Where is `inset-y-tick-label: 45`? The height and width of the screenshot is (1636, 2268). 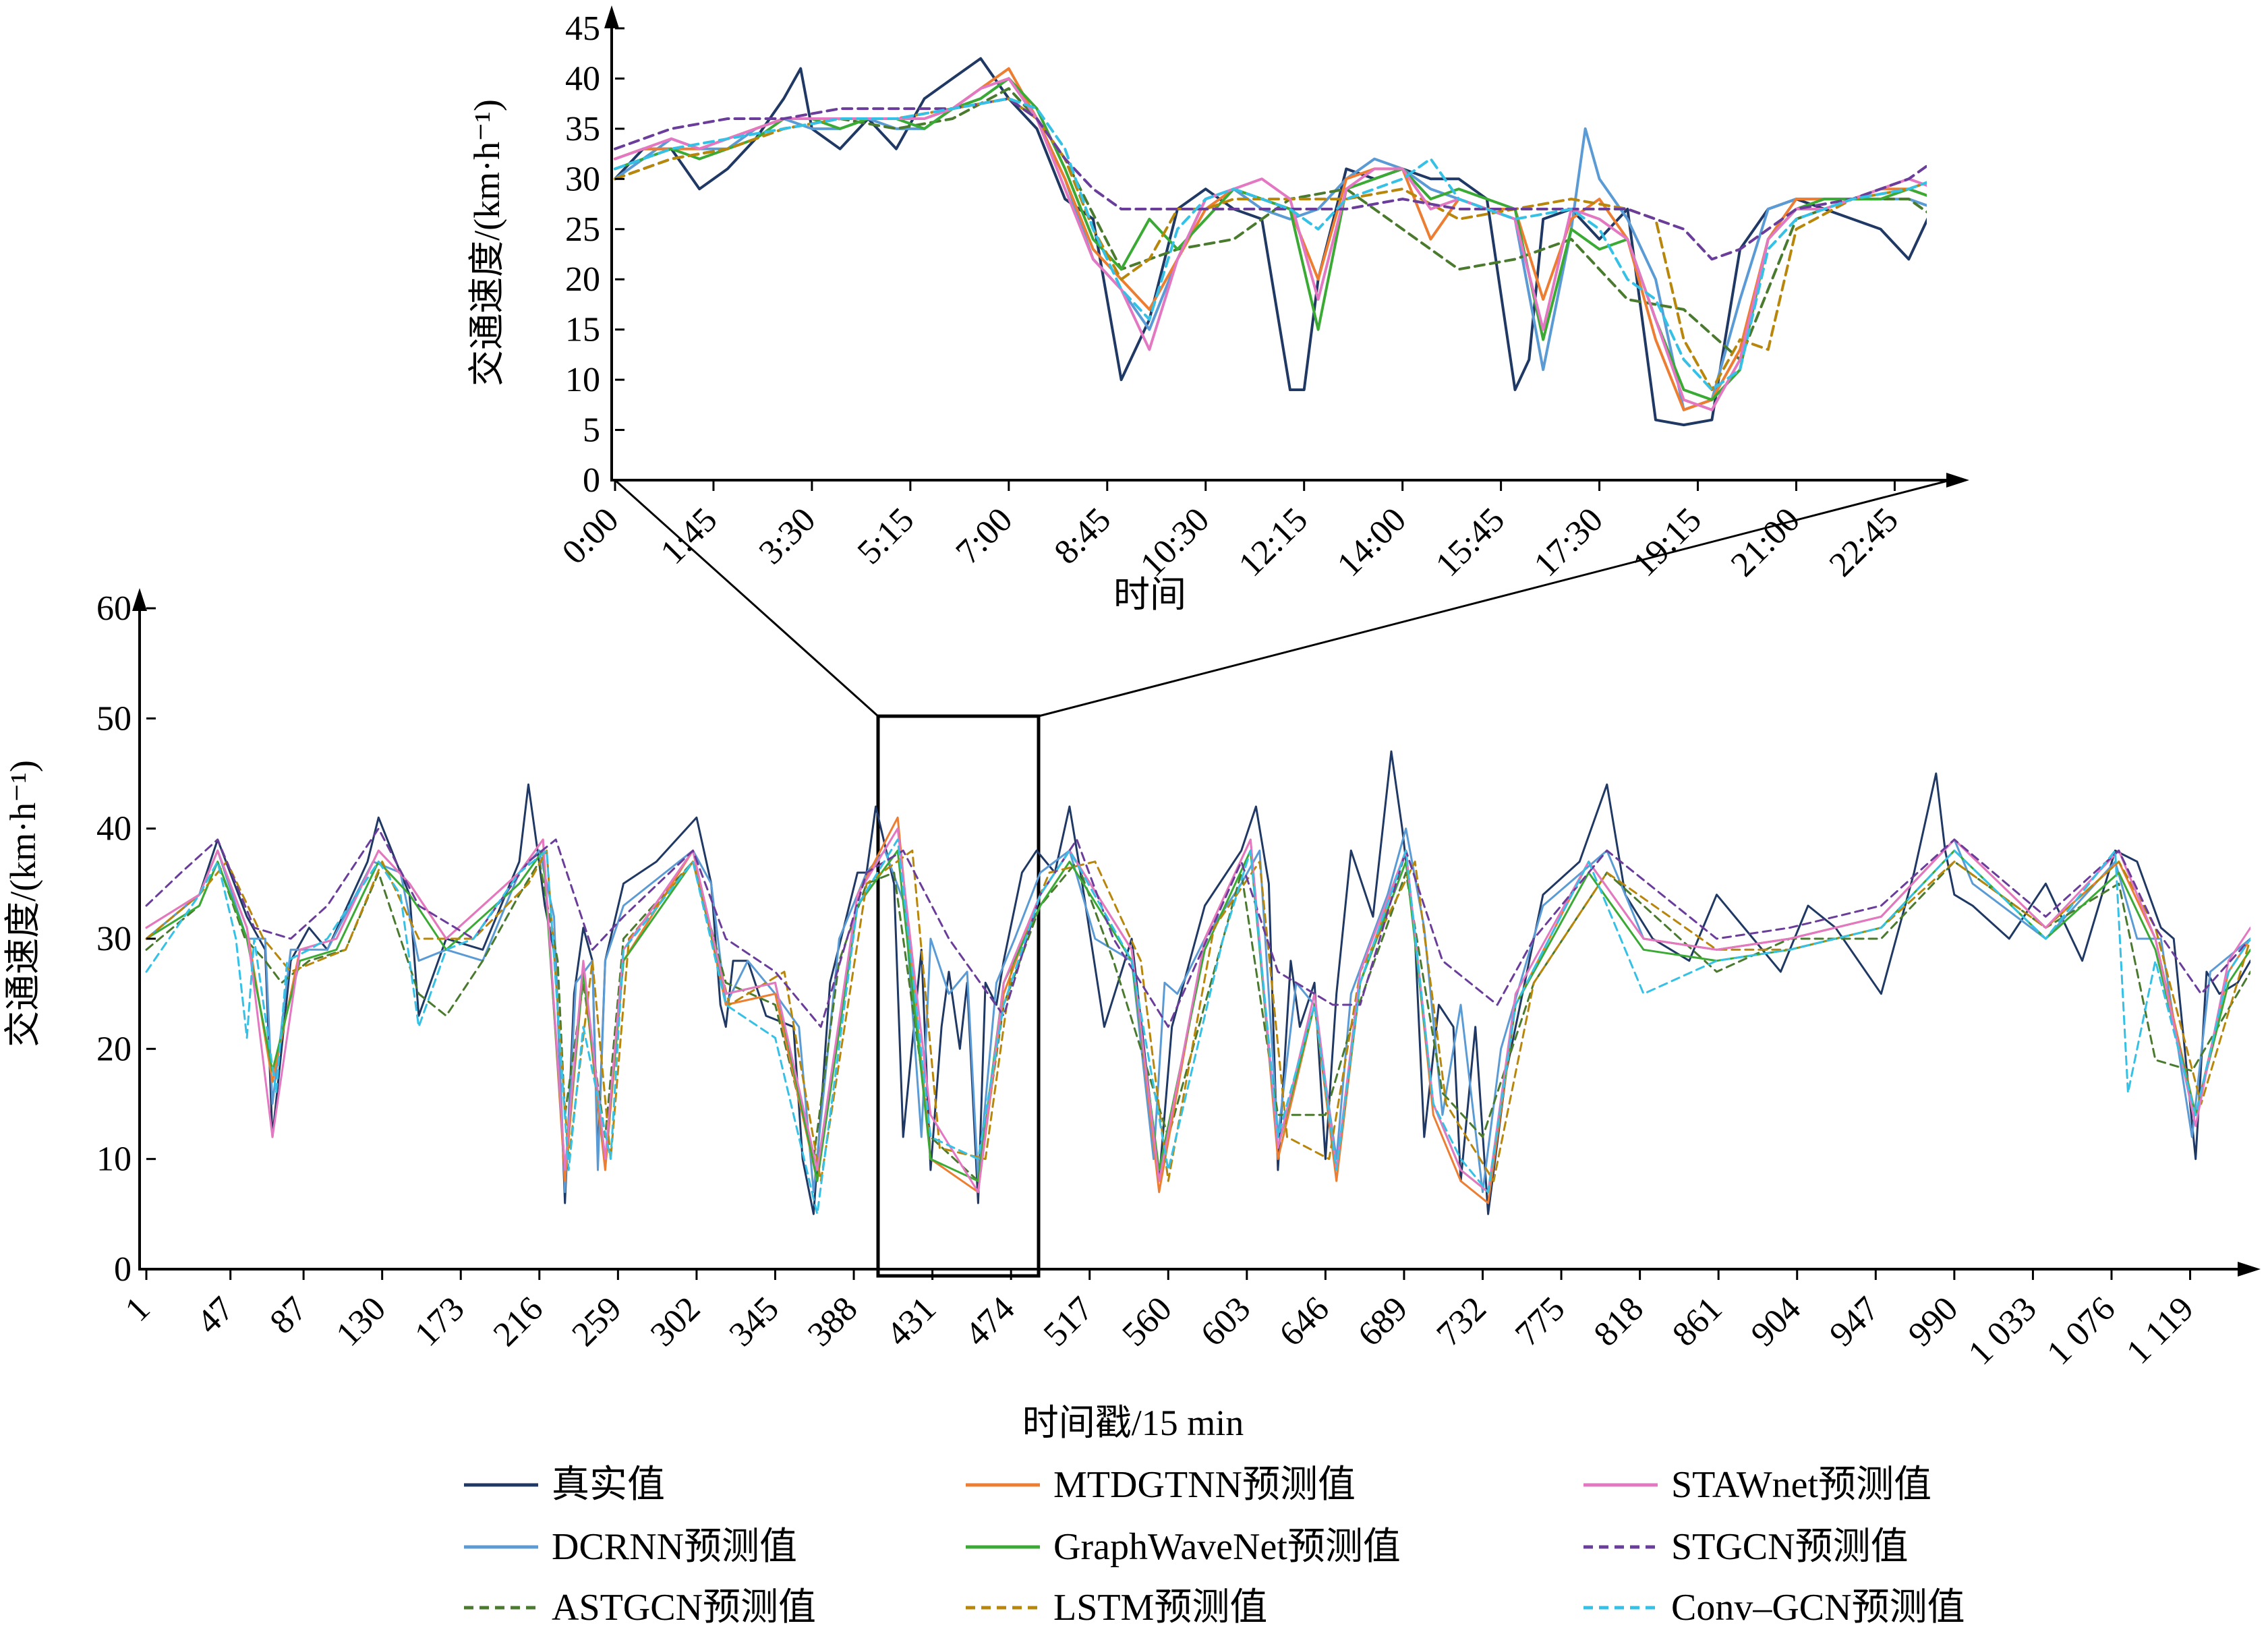 inset-y-tick-label: 45 is located at coordinates (582, 28).